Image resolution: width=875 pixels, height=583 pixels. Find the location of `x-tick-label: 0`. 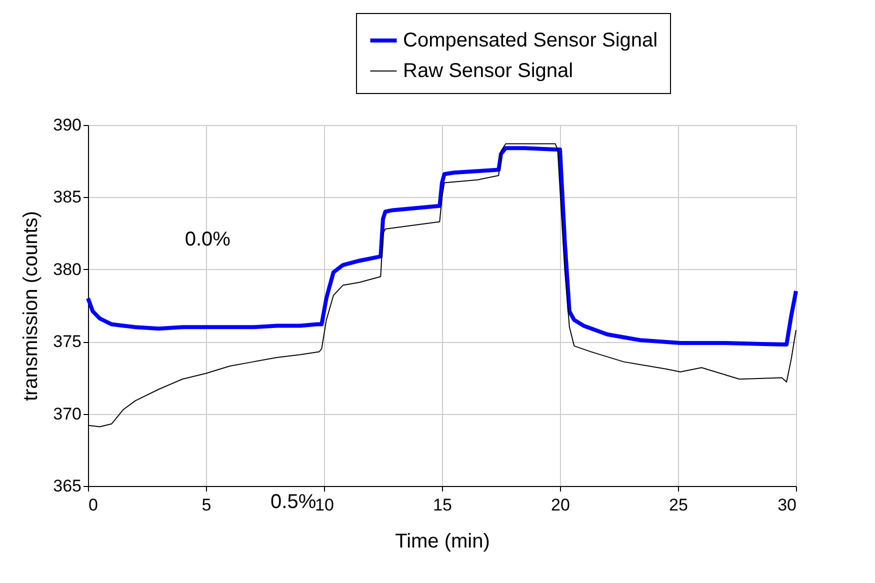

x-tick-label: 0 is located at coordinates (93, 505).